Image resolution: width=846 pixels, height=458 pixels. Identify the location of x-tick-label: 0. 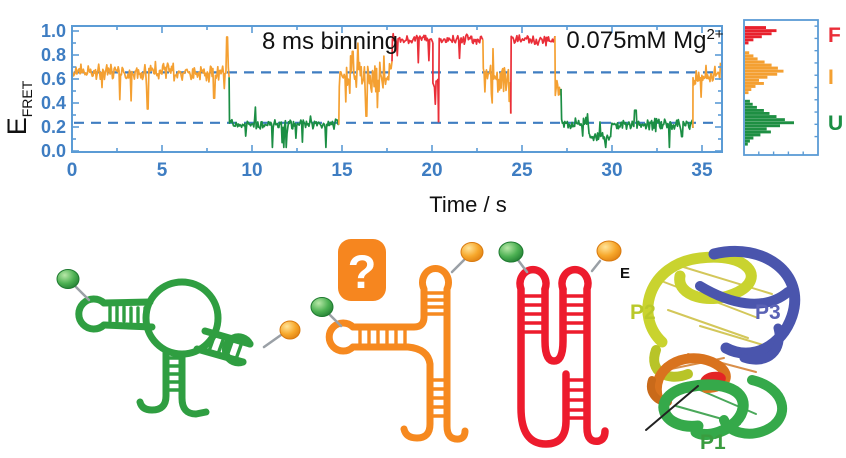
(72, 170).